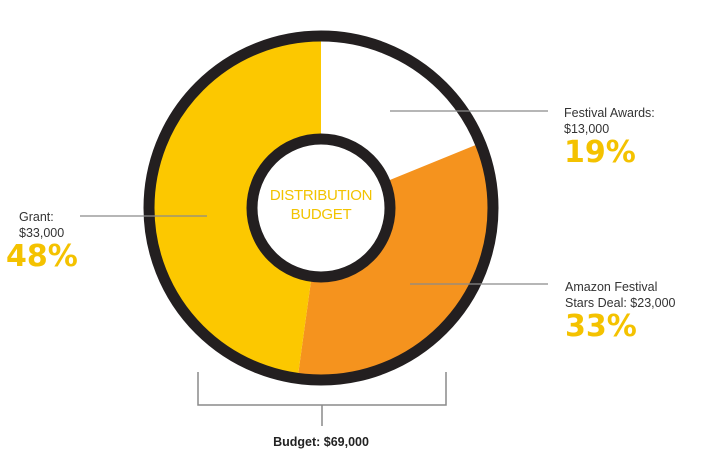 The image size is (709, 466). Describe the element at coordinates (321, 195) in the screenshot. I see `center-label-line1: DISTRIBUTION` at that location.